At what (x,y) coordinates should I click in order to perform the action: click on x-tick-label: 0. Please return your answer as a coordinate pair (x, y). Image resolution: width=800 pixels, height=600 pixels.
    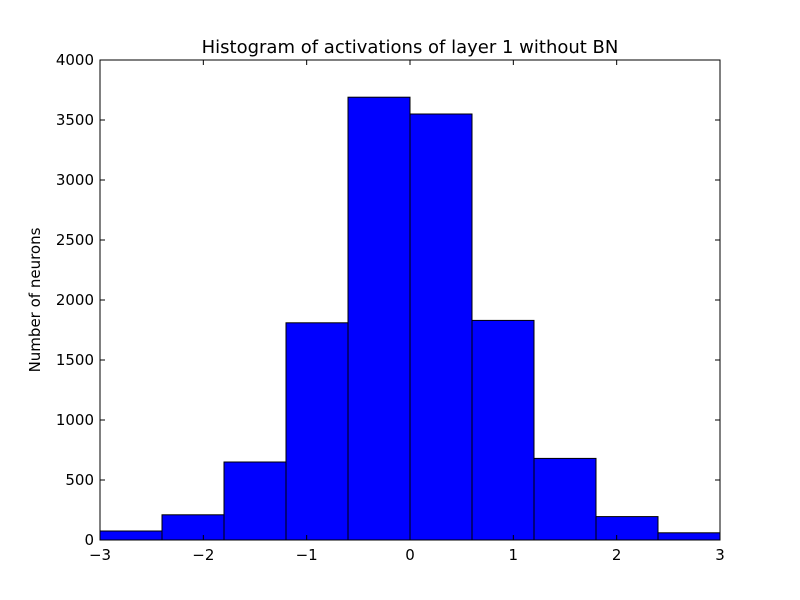
    Looking at the image, I should click on (410, 555).